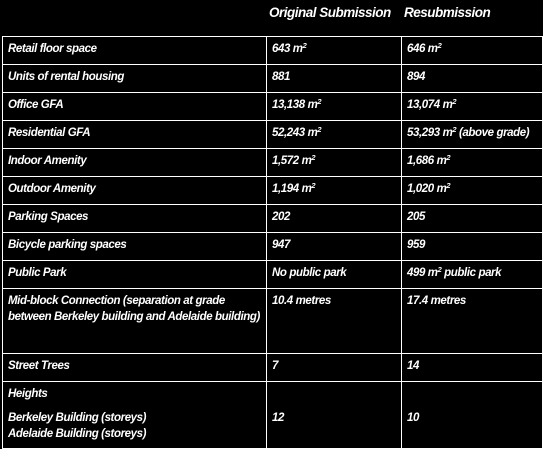 This screenshot has width=543, height=449. Describe the element at coordinates (472, 415) in the screenshot. I see `resubmission-value: 10` at that location.